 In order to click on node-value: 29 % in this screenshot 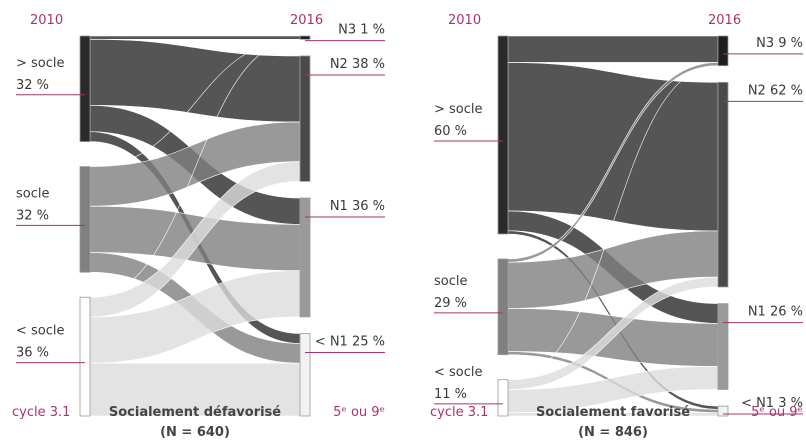, I will do `click(450, 303)`.